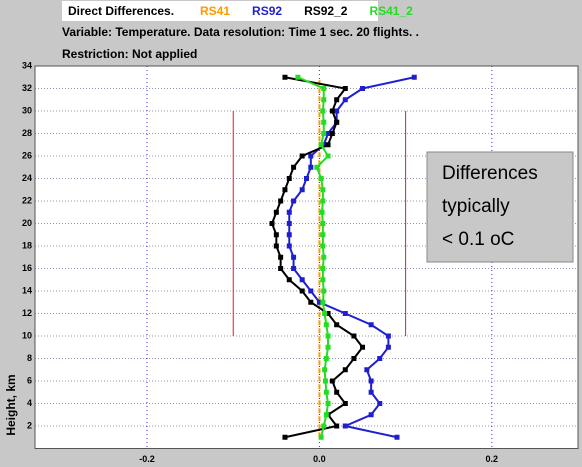 This screenshot has width=582, height=467. What do you see at coordinates (319, 459) in the screenshot?
I see `x-tick-label: 0.0` at bounding box center [319, 459].